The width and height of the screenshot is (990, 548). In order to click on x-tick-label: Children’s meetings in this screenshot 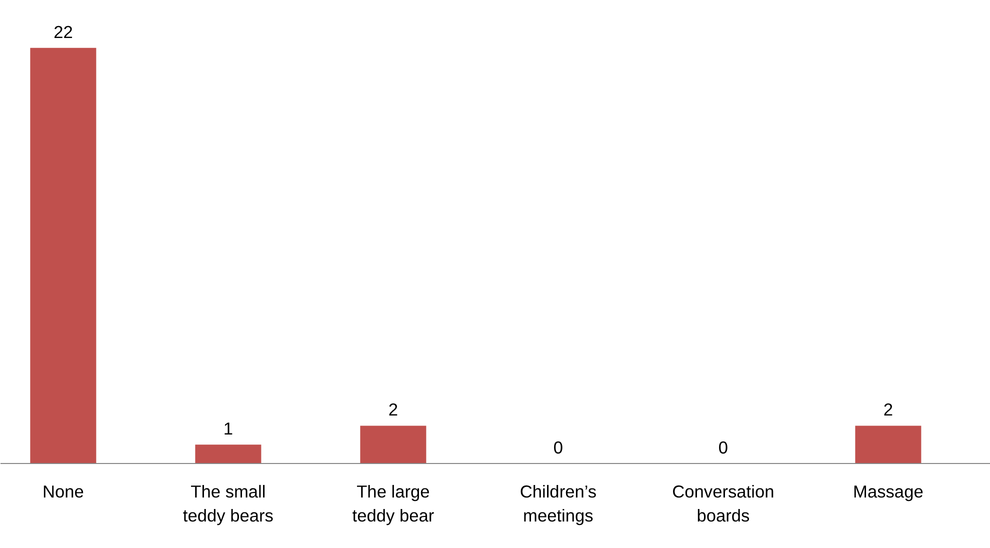, I will do `click(558, 504)`.